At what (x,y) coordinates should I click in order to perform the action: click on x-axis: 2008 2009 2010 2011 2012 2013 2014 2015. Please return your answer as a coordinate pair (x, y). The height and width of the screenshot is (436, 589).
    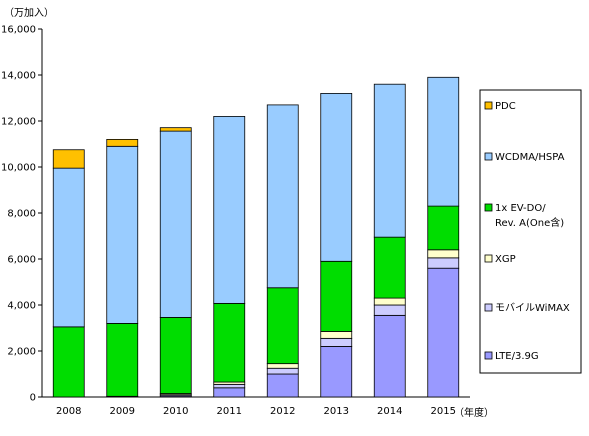
    Looking at the image, I should click on (256, 407).